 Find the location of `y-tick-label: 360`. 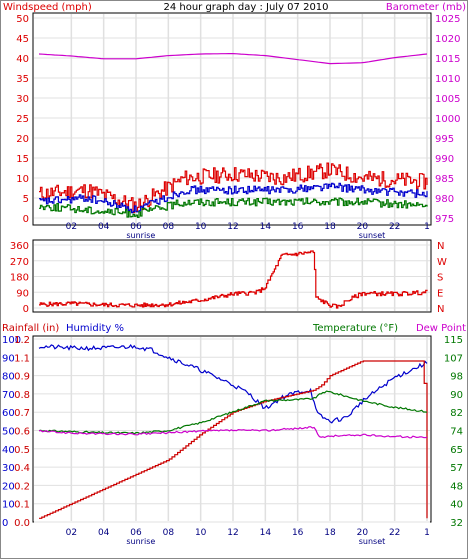

y-tick-label: 360 is located at coordinates (19, 246).